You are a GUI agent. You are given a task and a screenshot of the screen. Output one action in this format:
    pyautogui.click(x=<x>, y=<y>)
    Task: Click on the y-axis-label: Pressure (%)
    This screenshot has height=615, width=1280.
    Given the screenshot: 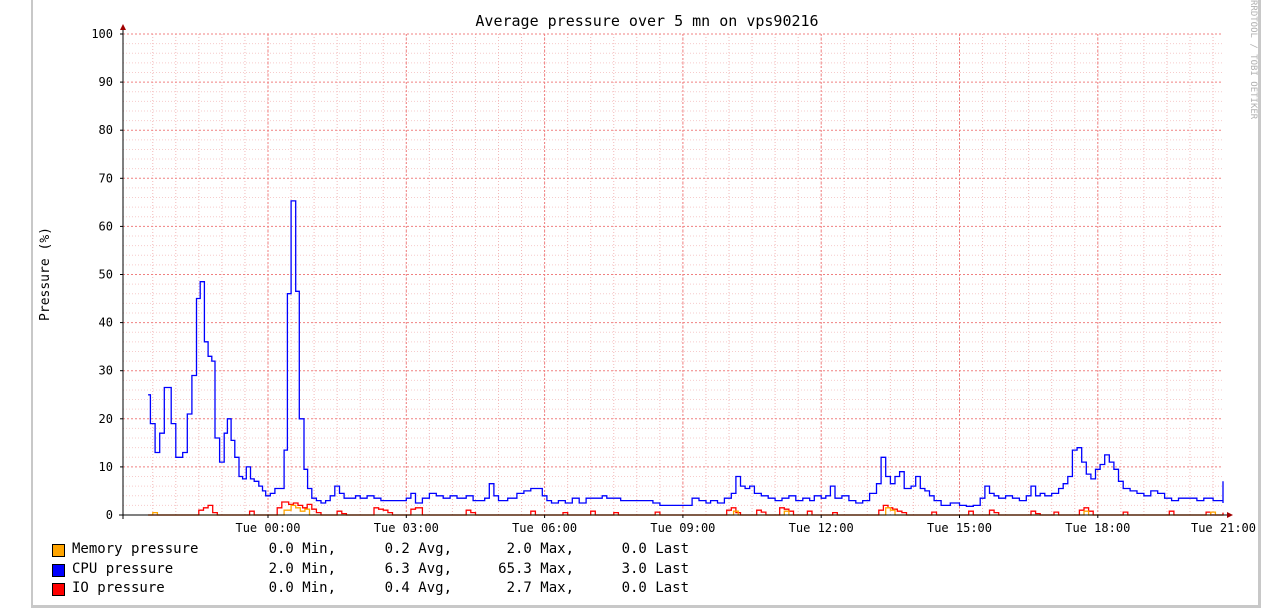 What is the action you would take?
    pyautogui.click(x=45, y=274)
    